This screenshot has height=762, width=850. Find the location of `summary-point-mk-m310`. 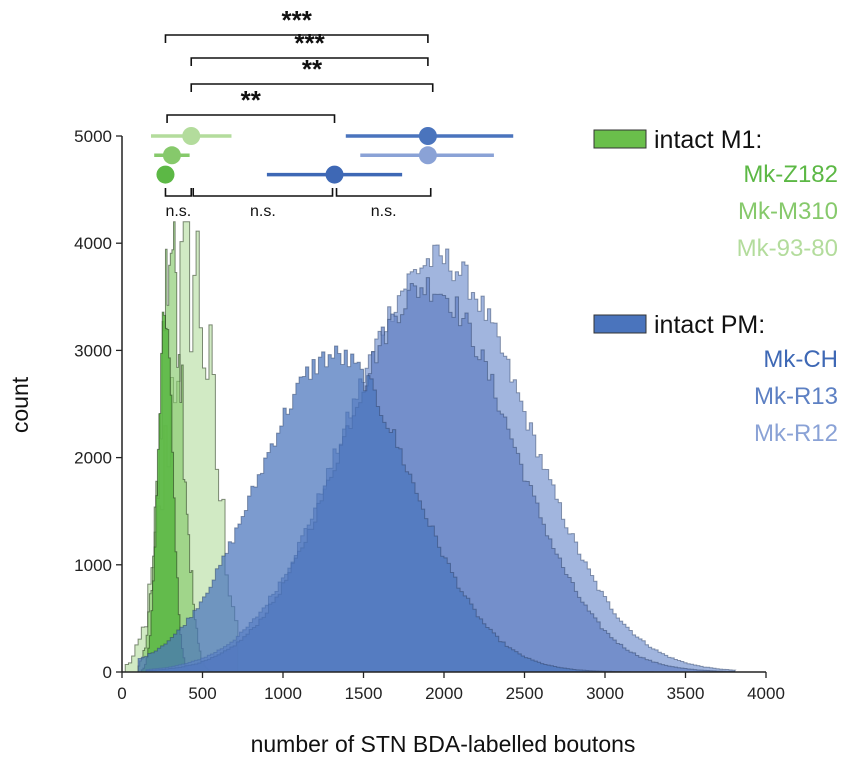

summary-point-mk-m310 is located at coordinates (171, 155).